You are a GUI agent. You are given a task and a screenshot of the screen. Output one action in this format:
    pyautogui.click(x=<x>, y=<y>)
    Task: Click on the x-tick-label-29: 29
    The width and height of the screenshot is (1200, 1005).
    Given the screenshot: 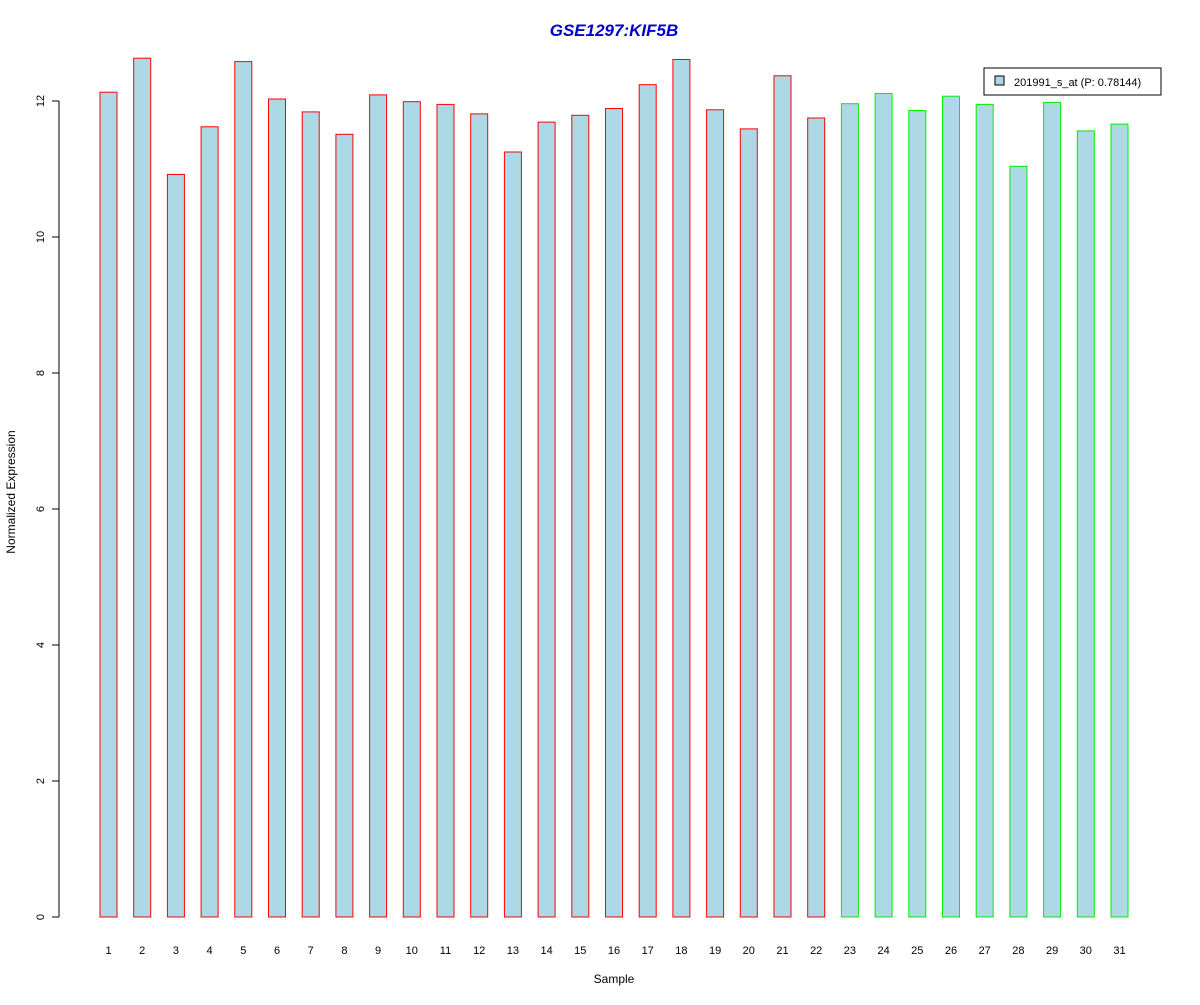 What is the action you would take?
    pyautogui.click(x=1052, y=951)
    